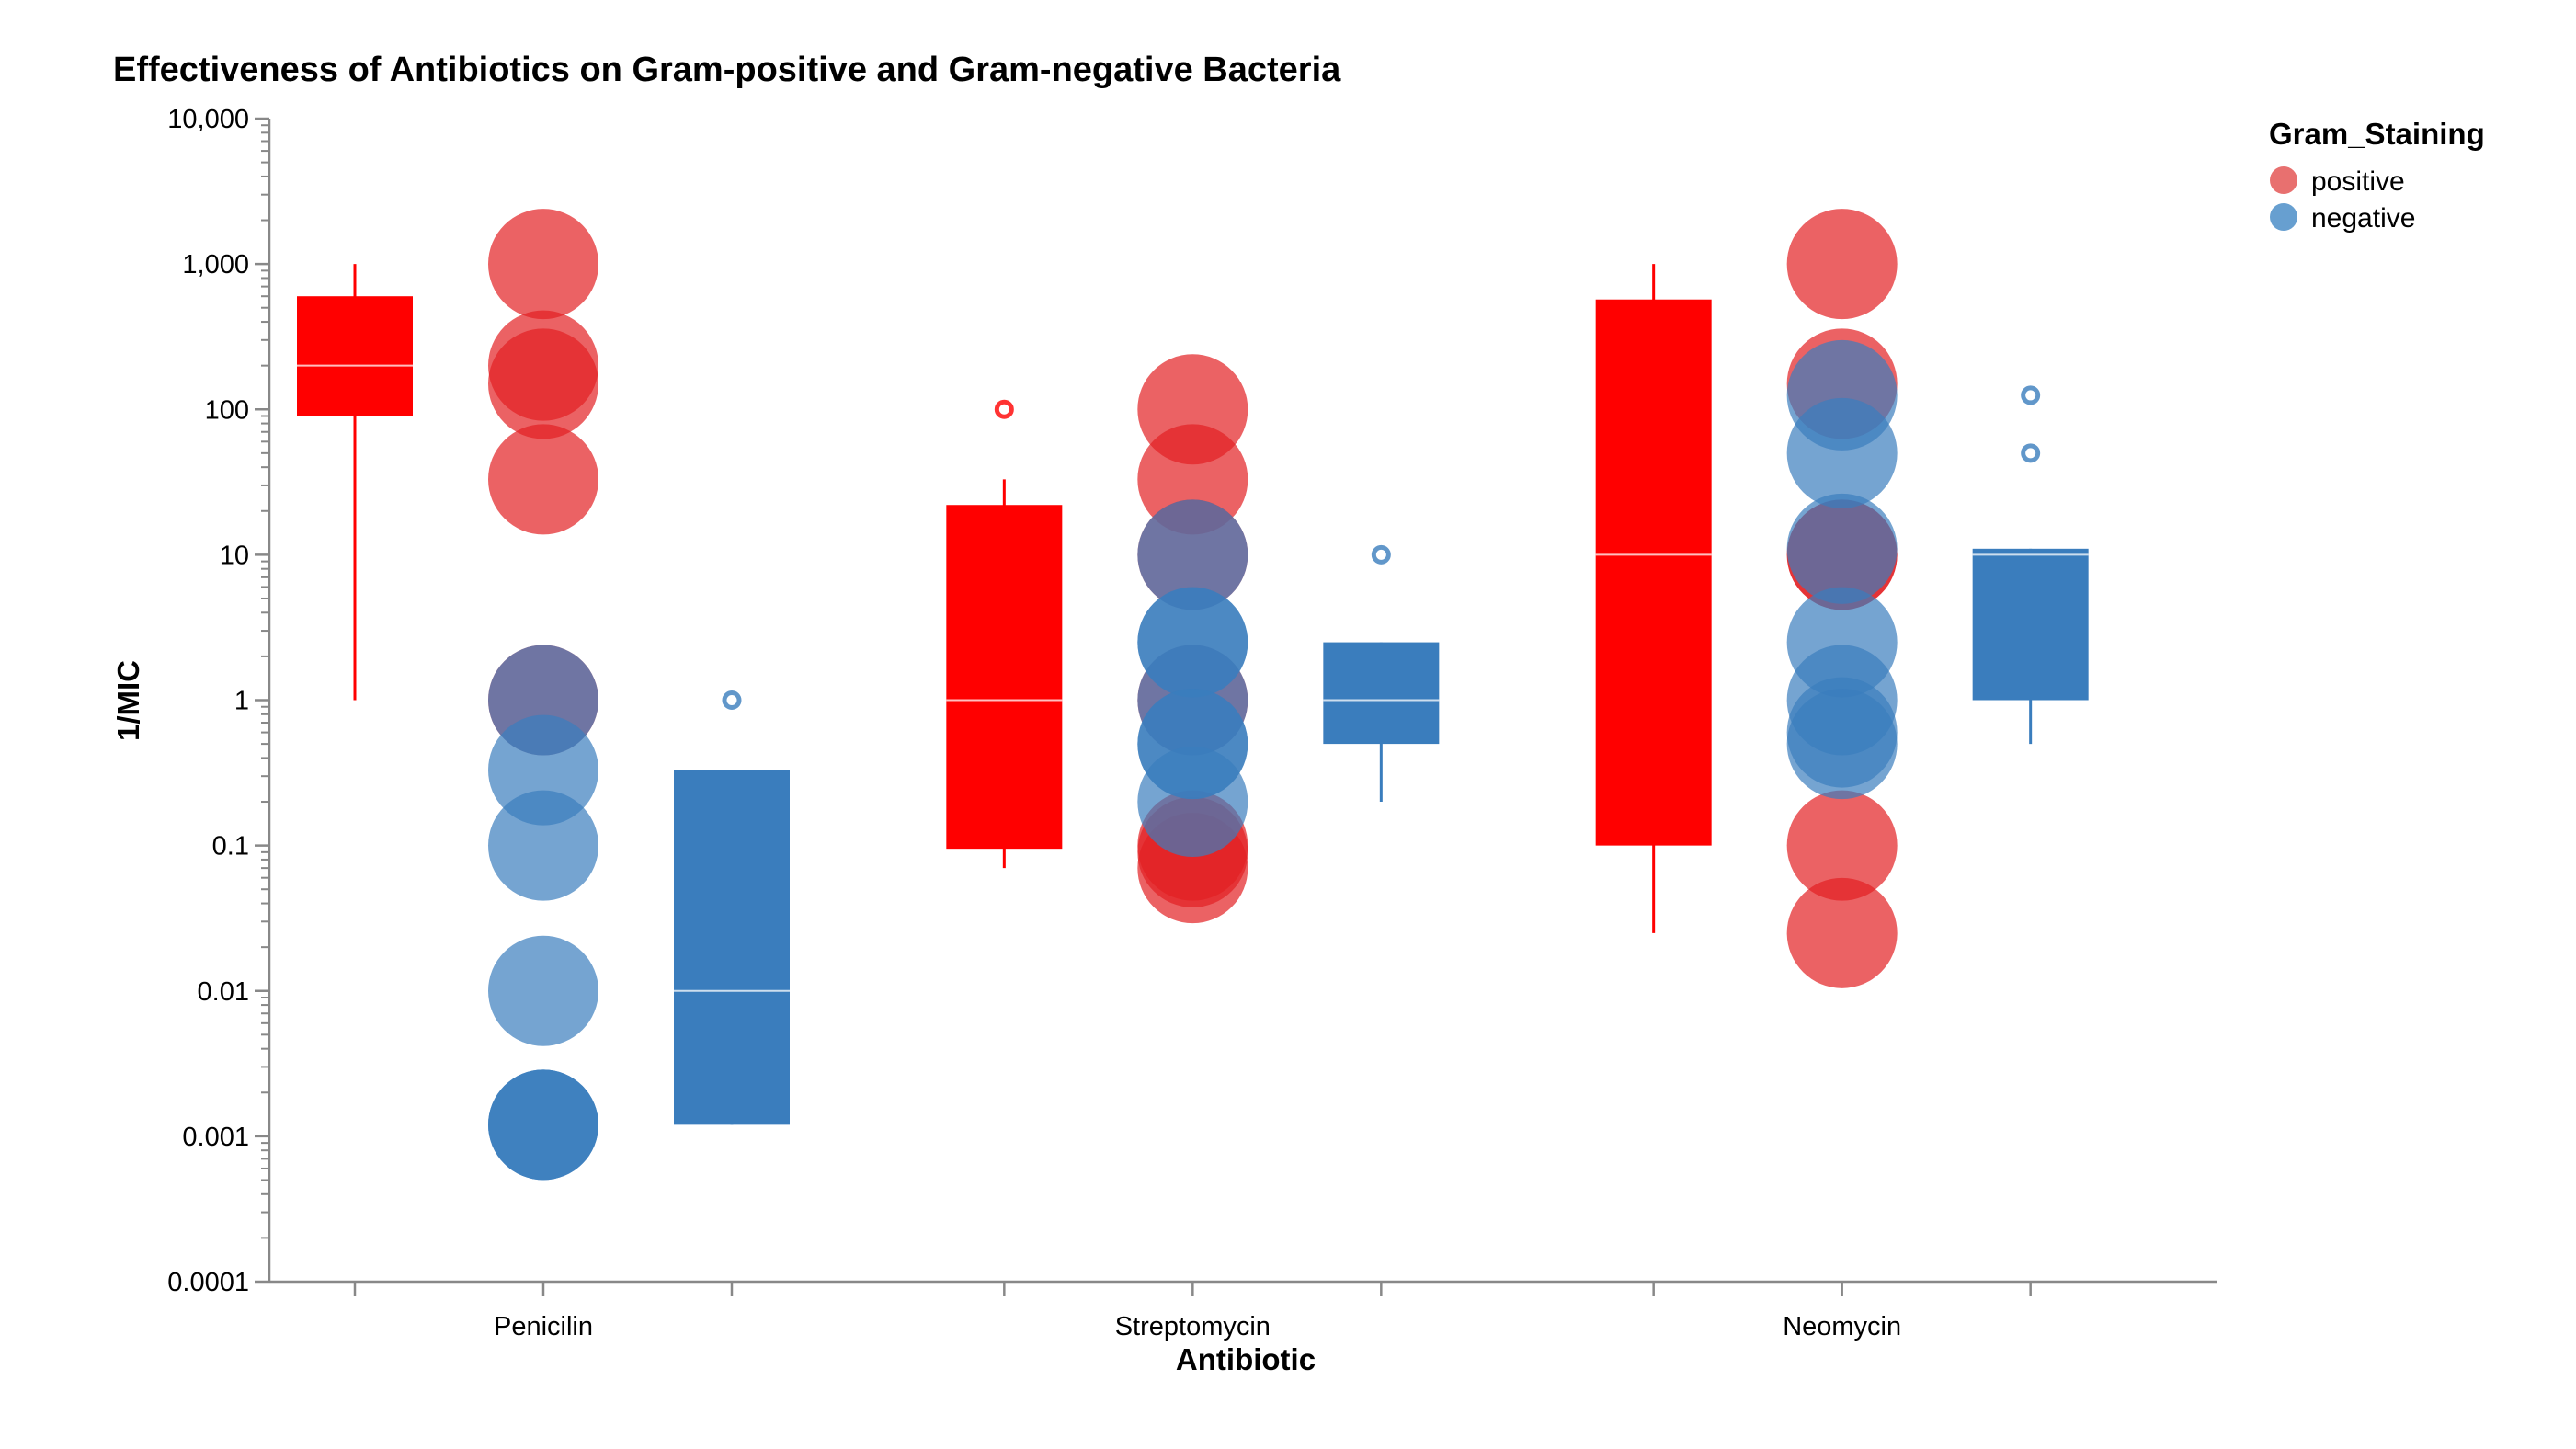 The height and width of the screenshot is (1449, 2576). Describe the element at coordinates (128, 700) in the screenshot. I see `y-axis-title: 1/MIC` at that location.